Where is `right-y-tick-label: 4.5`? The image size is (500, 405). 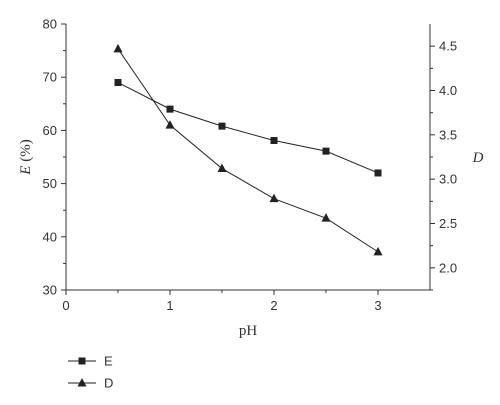
right-y-tick-label: 4.5 is located at coordinates (448, 46).